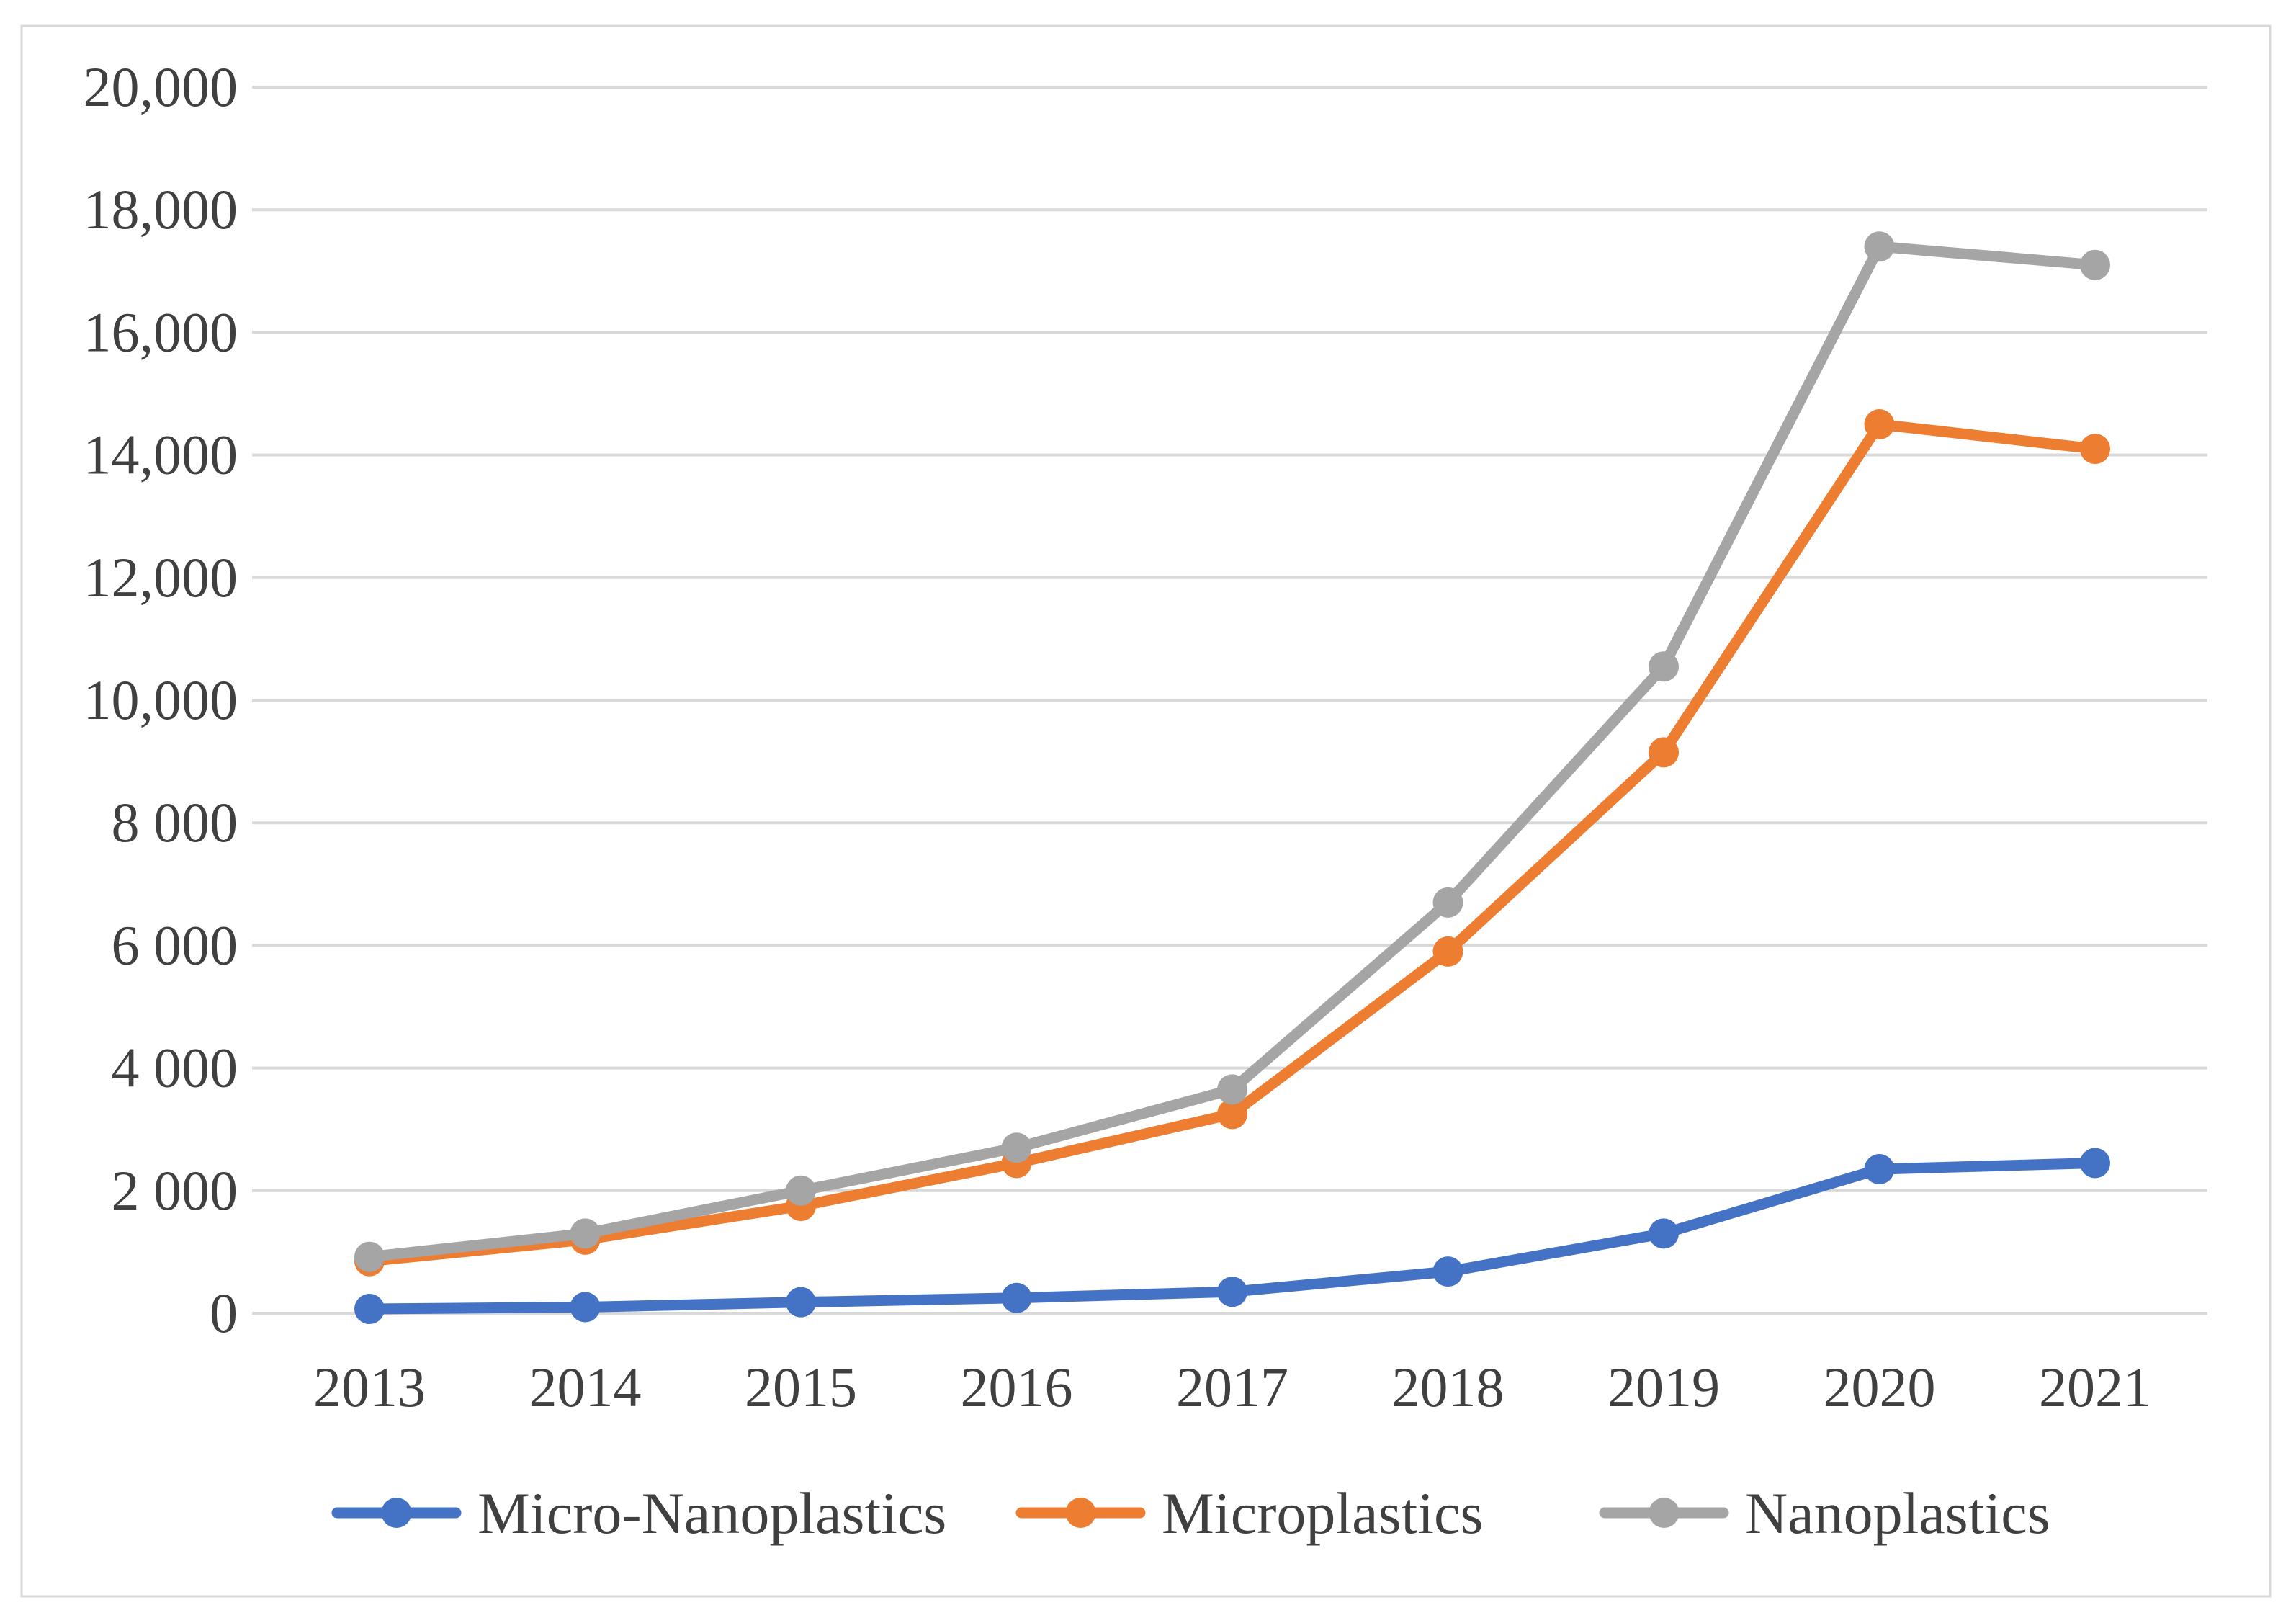  Describe the element at coordinates (175, 1190) in the screenshot. I see `y-axis-tick-label: 2 000` at that location.